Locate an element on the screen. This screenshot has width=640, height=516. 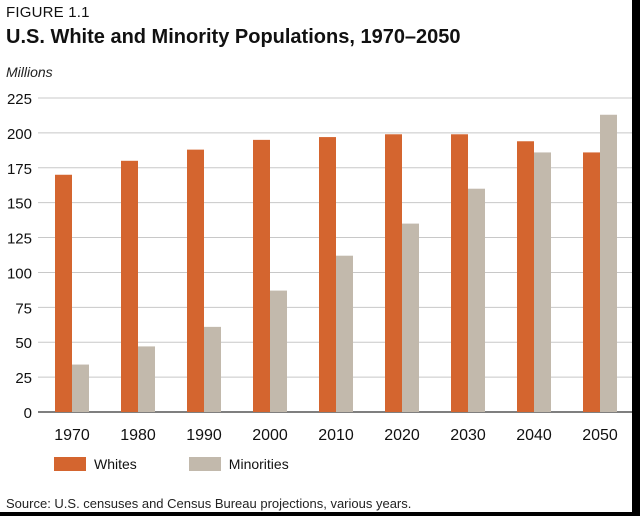
y-tick-label: 0 is located at coordinates (28, 413).